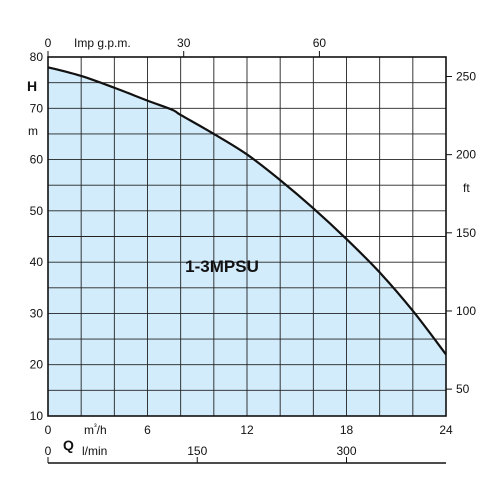  What do you see at coordinates (466, 311) in the screenshot?
I see `y-right-tick-label: 100` at bounding box center [466, 311].